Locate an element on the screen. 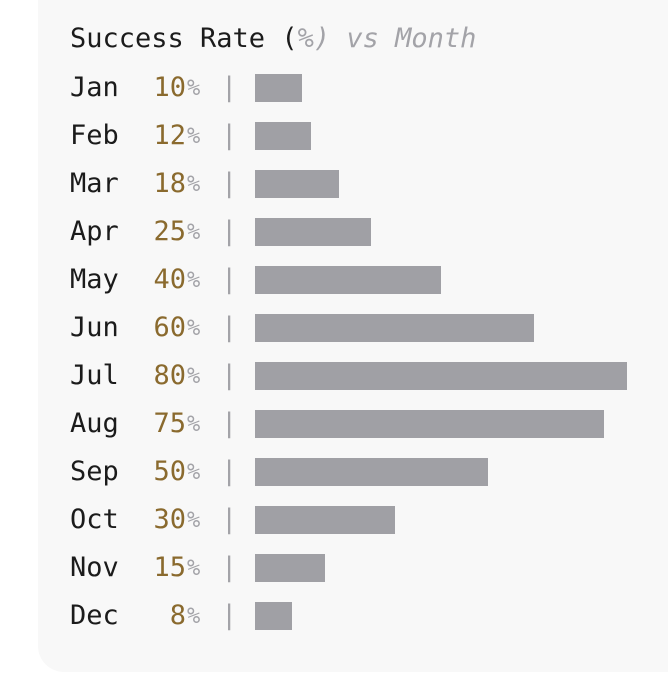 The image size is (668, 684). category-label: May is located at coordinates (94, 279).